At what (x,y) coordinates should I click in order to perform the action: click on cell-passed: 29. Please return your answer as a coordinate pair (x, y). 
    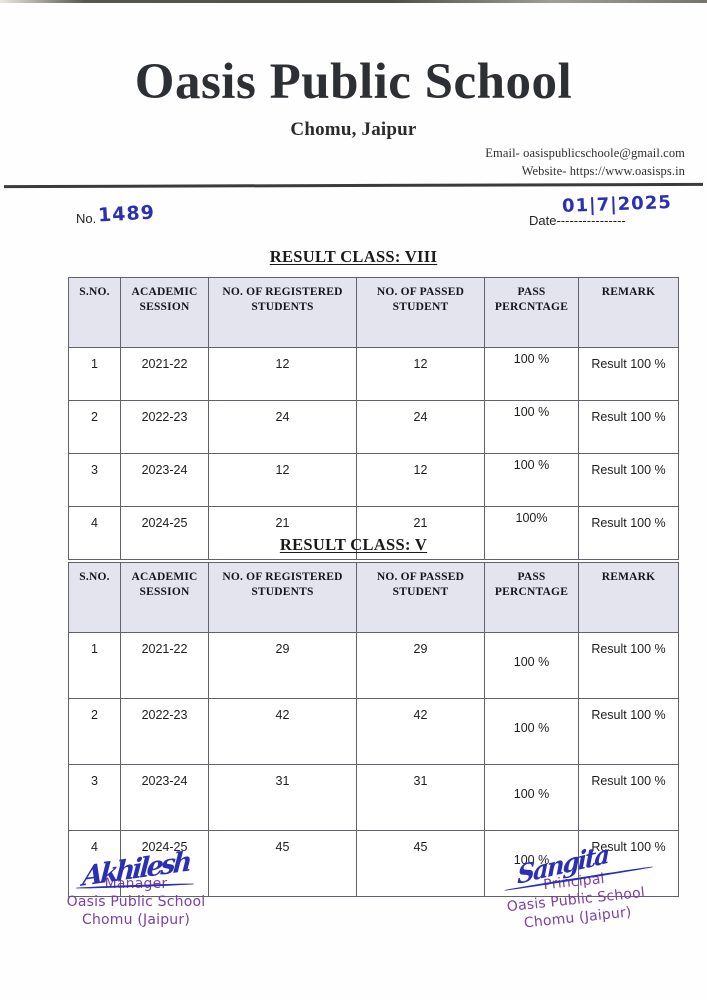
    Looking at the image, I should click on (420, 665).